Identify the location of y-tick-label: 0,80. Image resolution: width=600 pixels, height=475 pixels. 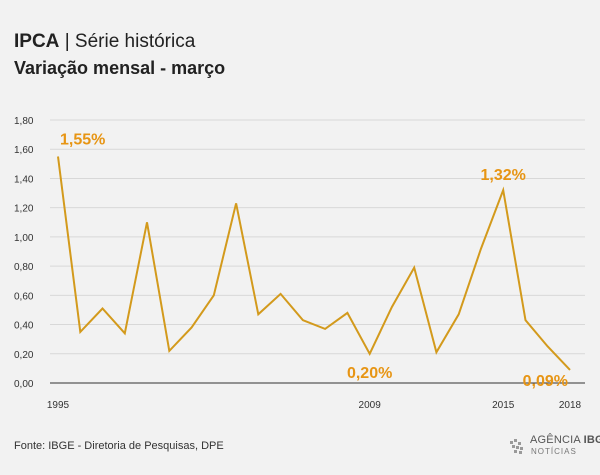
(24, 267).